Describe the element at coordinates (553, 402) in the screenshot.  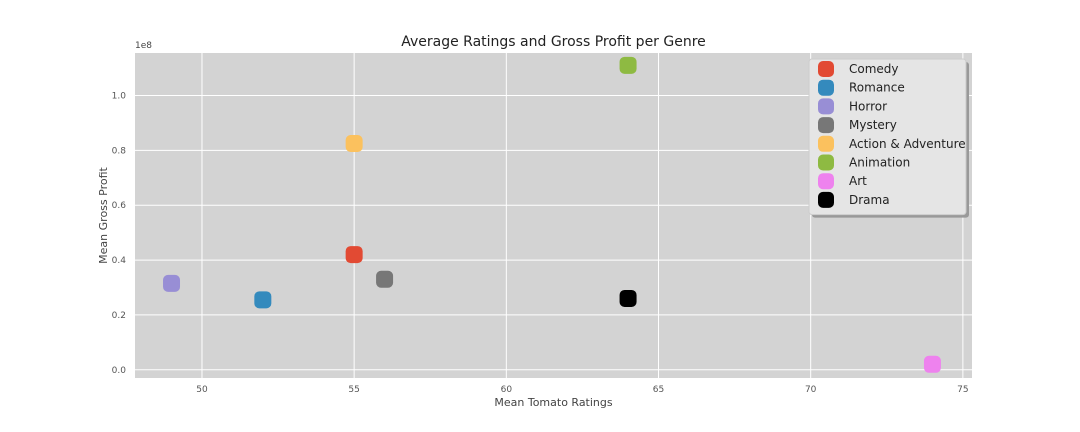
I see `x-axis-label: Mean Tomato Ratings` at that location.